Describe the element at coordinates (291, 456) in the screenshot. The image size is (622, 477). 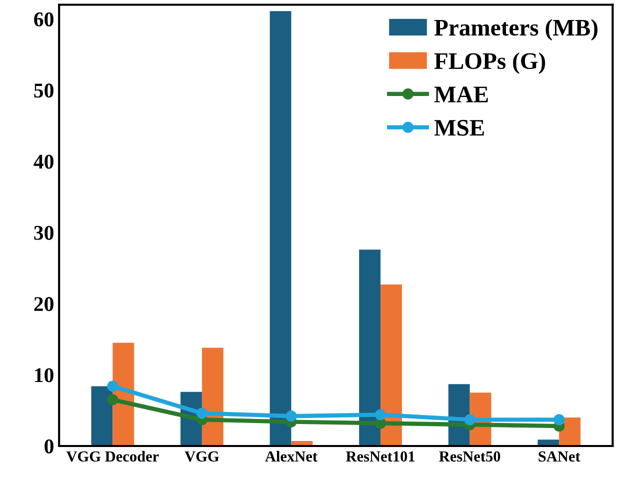
I see `x-tick-label: AlexNet` at that location.